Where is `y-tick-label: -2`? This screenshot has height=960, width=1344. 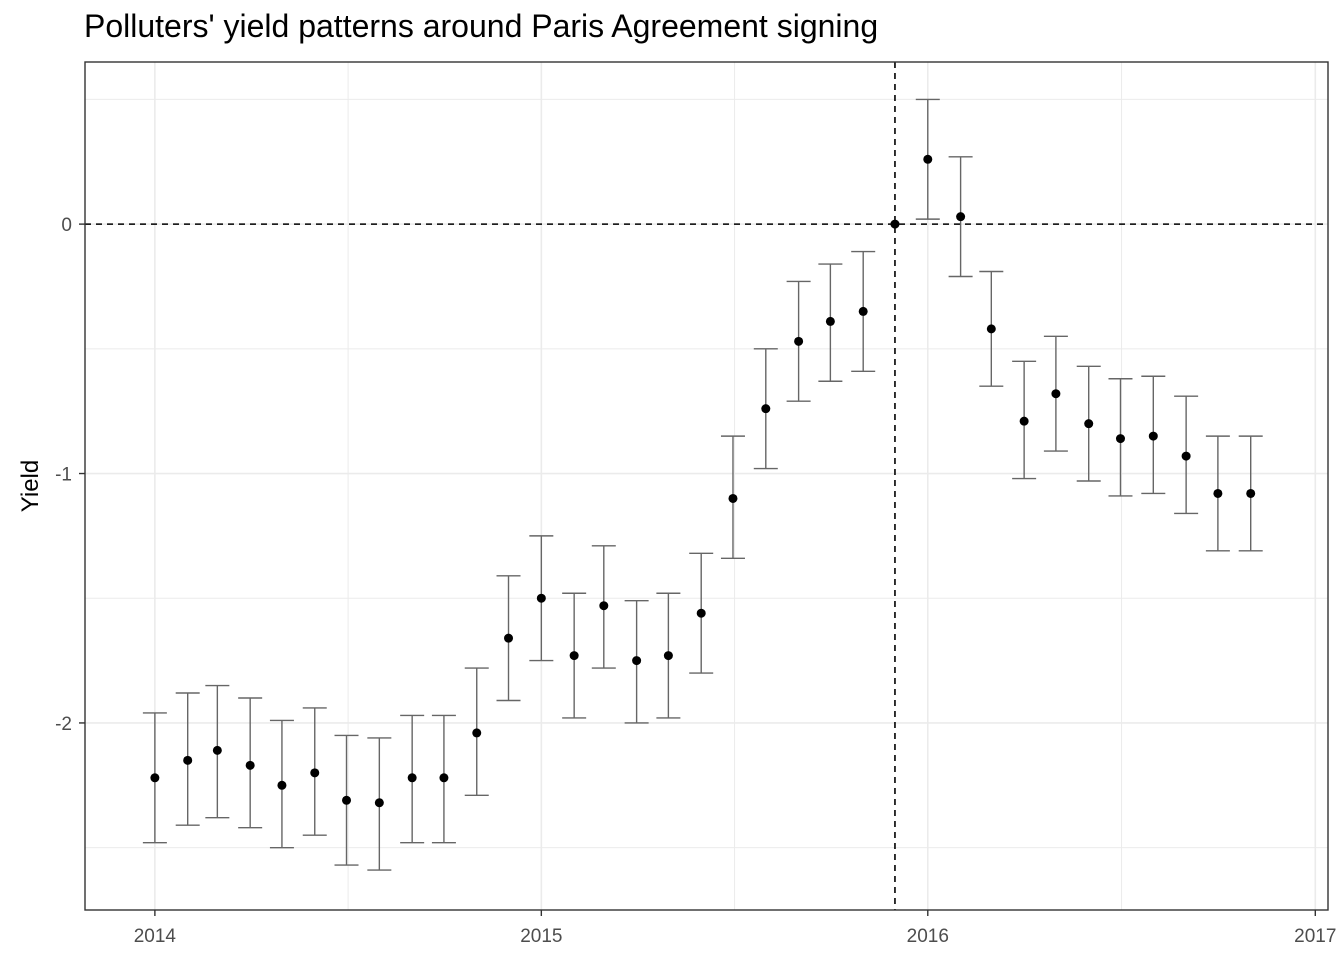 y-tick-label: -2 is located at coordinates (63, 724).